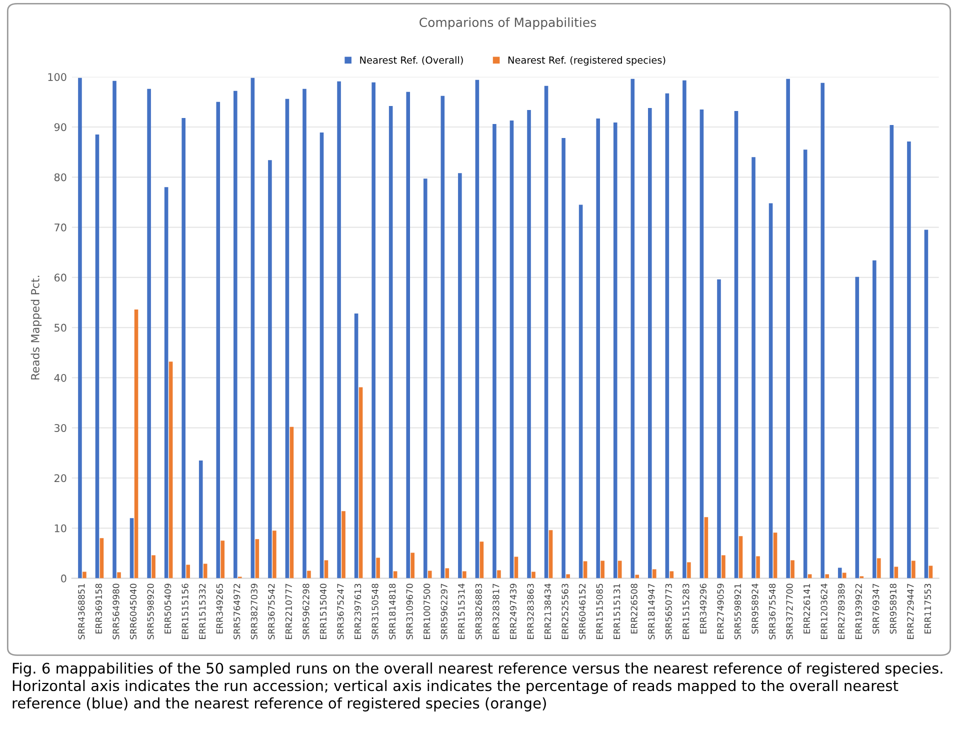  I want to click on x-tick-label: ERR1515131, so click(617, 611).